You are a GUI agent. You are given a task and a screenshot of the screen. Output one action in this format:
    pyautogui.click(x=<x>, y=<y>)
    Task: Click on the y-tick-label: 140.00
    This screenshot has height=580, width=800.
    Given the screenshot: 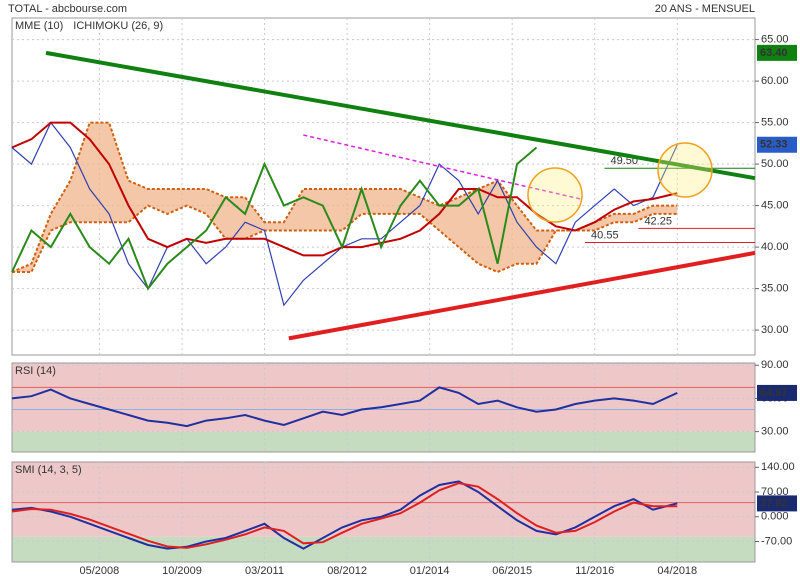 What is the action you would take?
    pyautogui.click(x=778, y=467)
    